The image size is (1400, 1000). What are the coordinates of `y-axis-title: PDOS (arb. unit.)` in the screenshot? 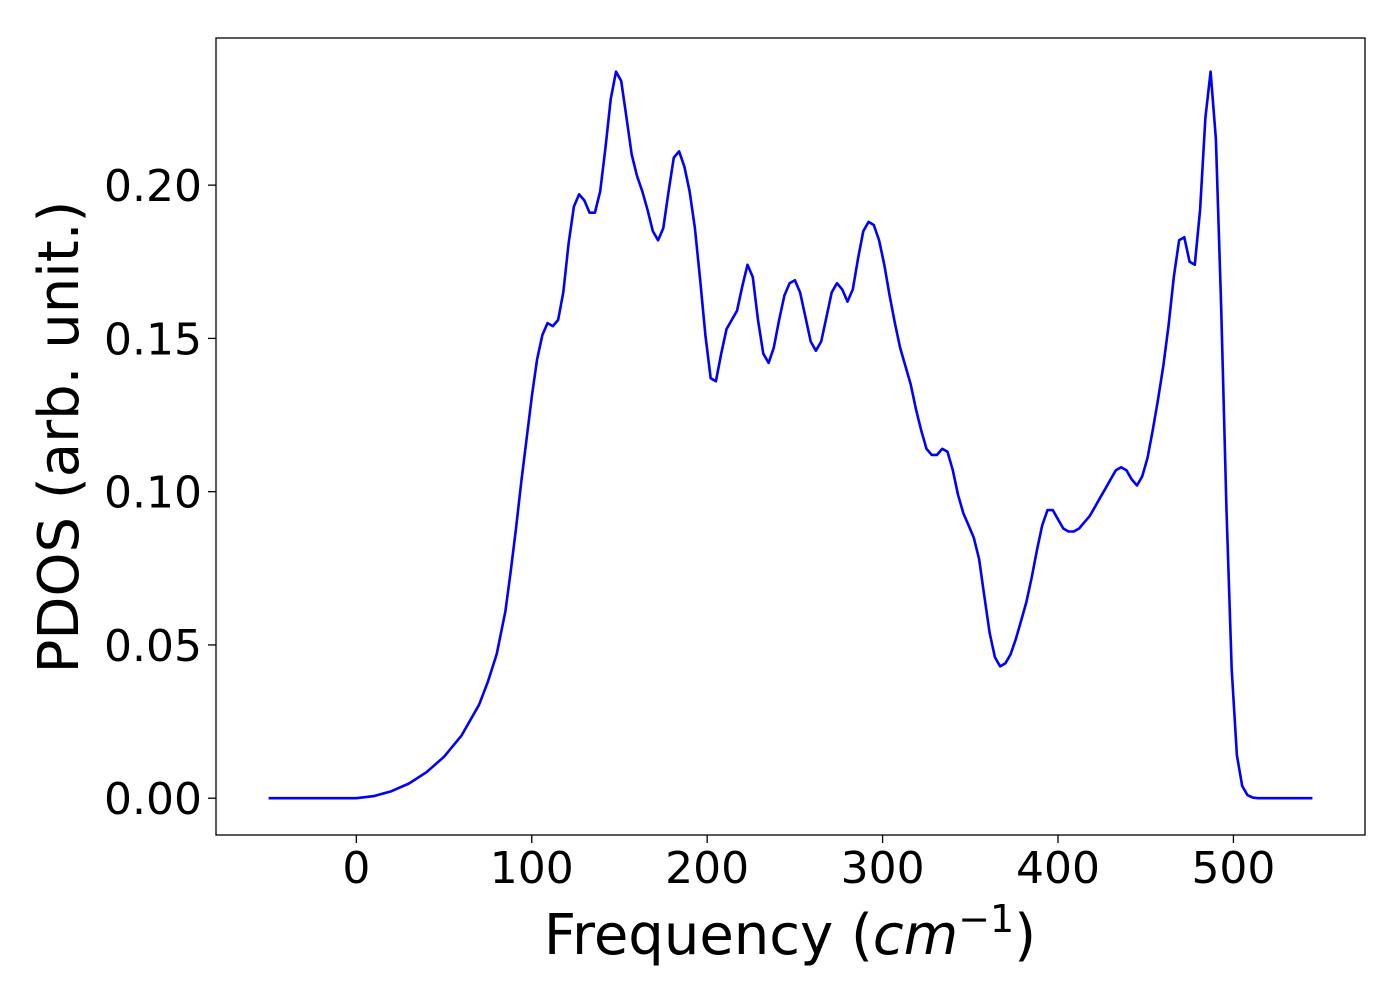 It's located at (59, 437).